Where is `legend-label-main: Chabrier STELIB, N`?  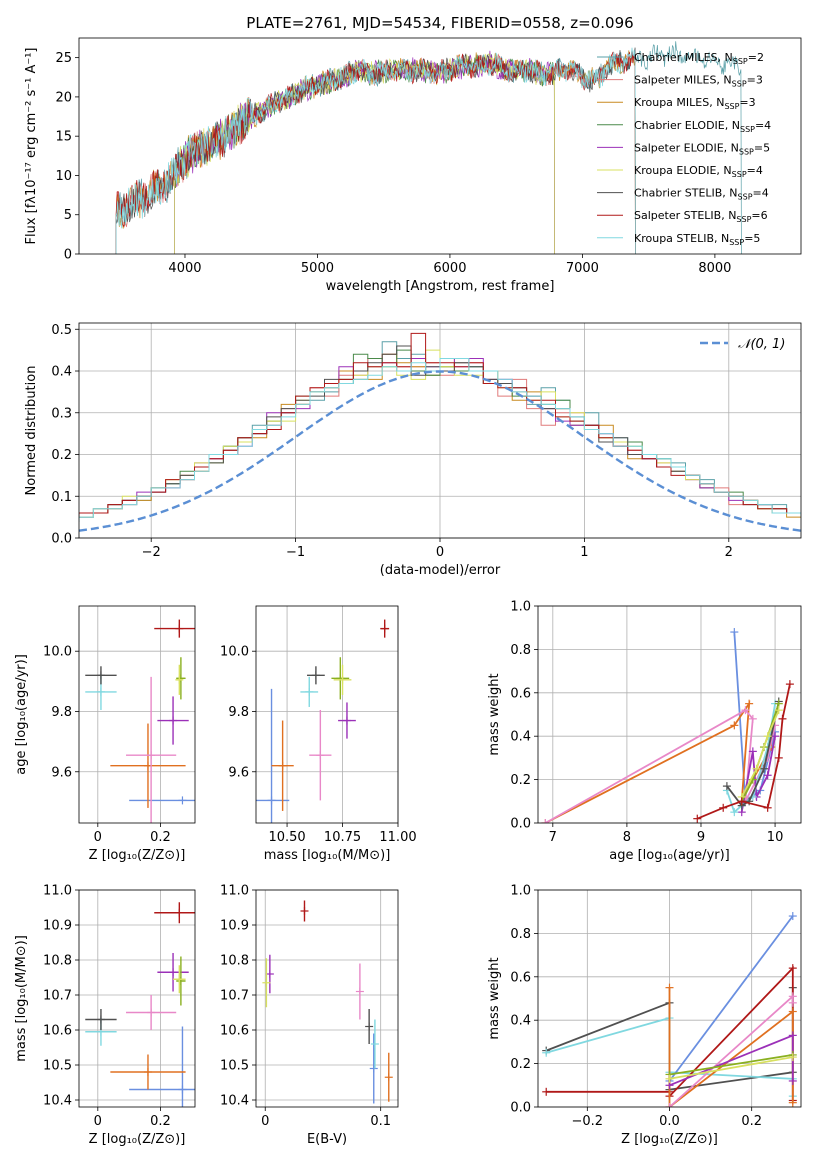 legend-label-main: Chabrier STELIB, N is located at coordinates (686, 193).